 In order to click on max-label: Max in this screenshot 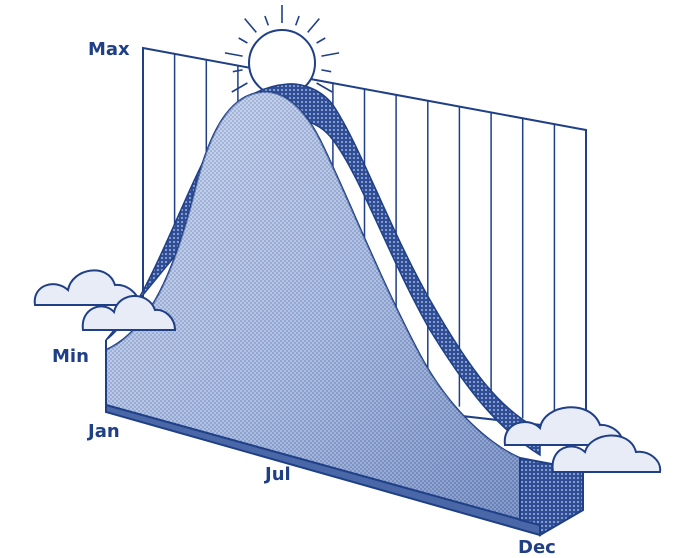, I will do `click(109, 49)`.